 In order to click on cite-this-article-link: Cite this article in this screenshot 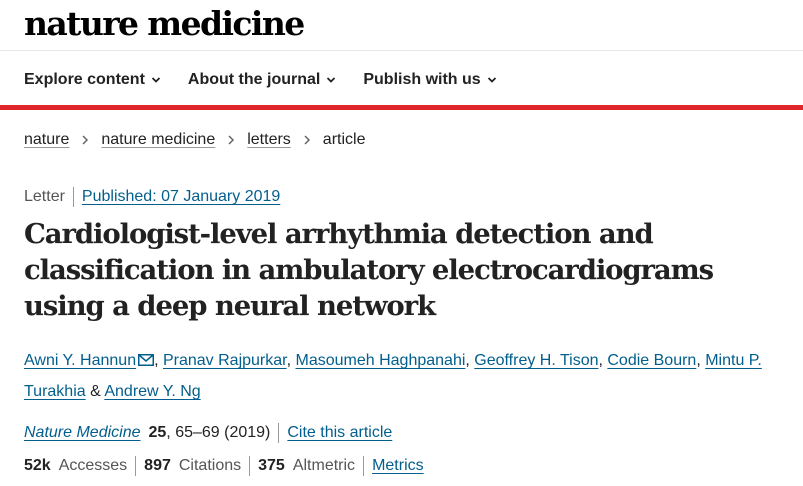, I will do `click(340, 432)`.